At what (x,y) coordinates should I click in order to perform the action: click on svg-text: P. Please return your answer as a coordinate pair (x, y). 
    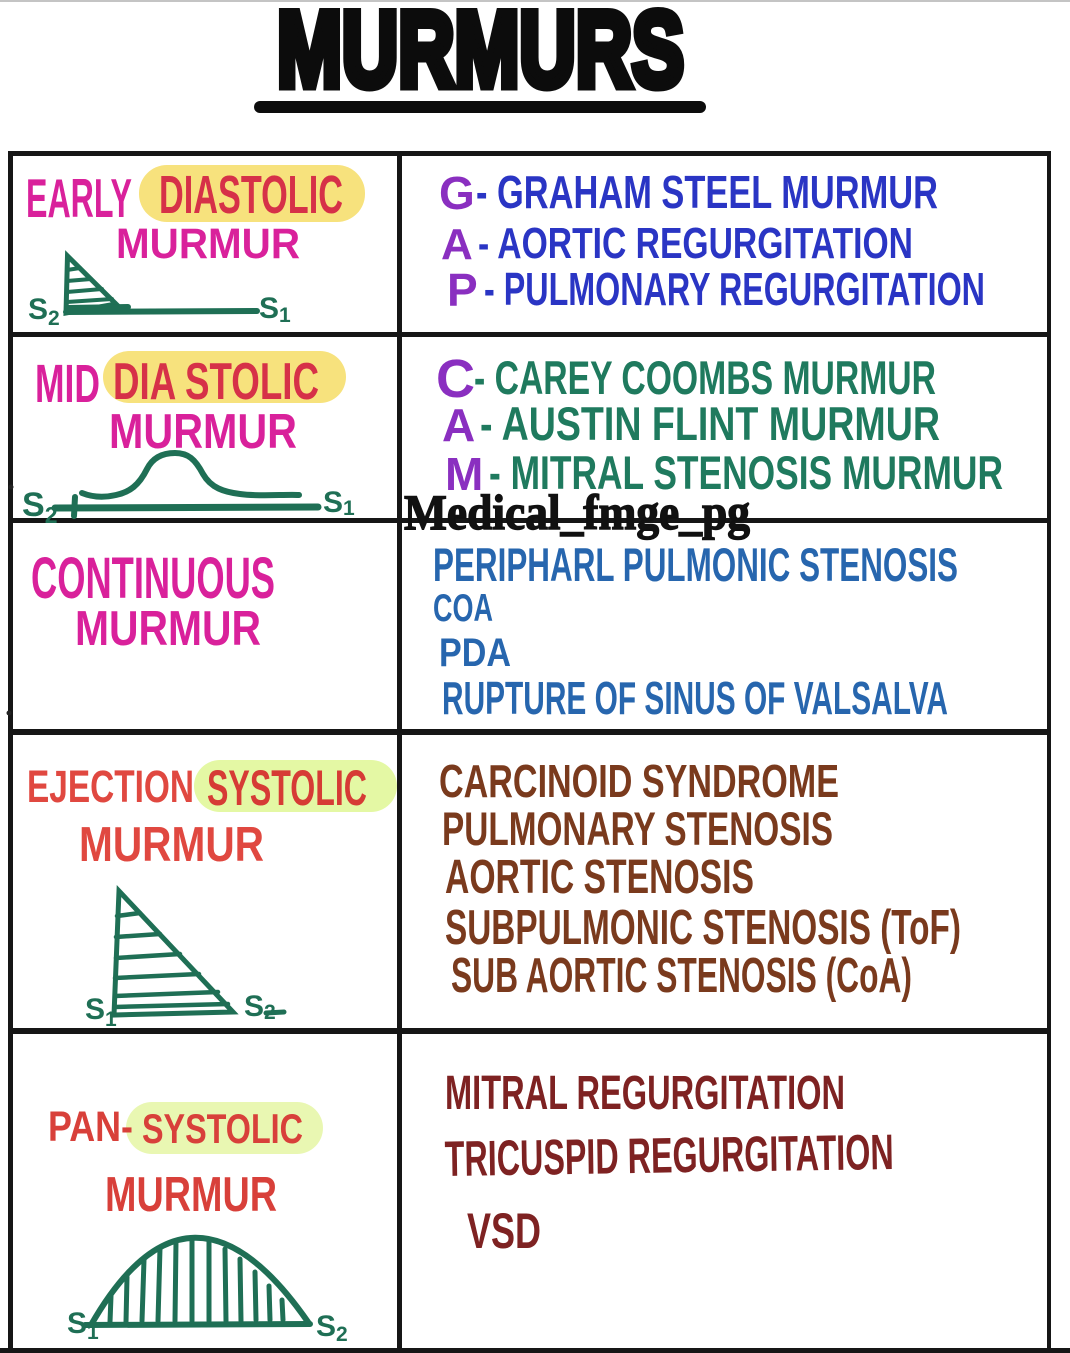
    Looking at the image, I should click on (462, 290).